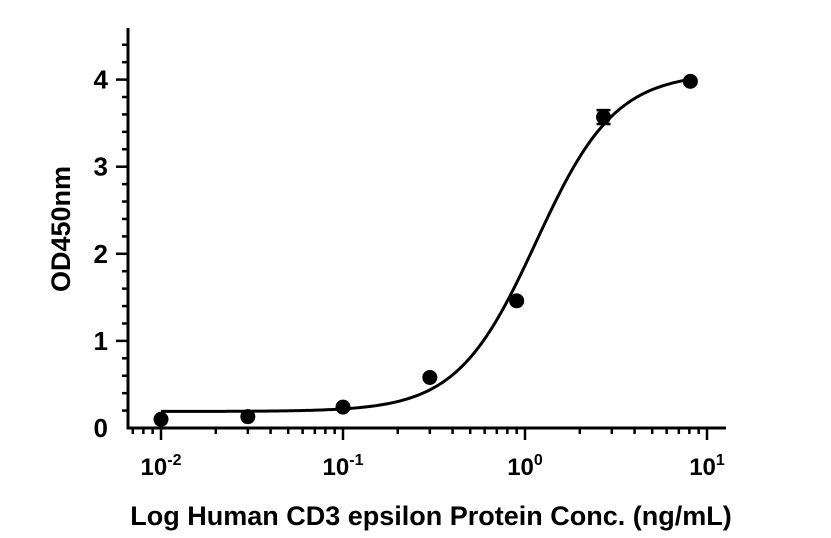  I want to click on y-axis-title: OD450nm, so click(61, 229).